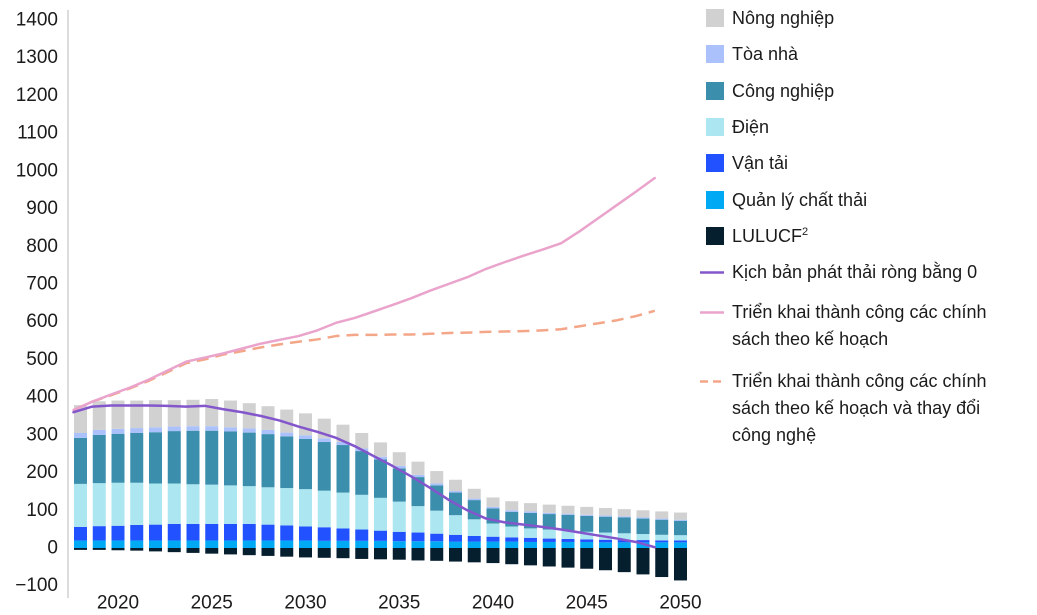 This screenshot has width=1037, height=615. I want to click on legend-label: Công nghiệp, so click(783, 90).